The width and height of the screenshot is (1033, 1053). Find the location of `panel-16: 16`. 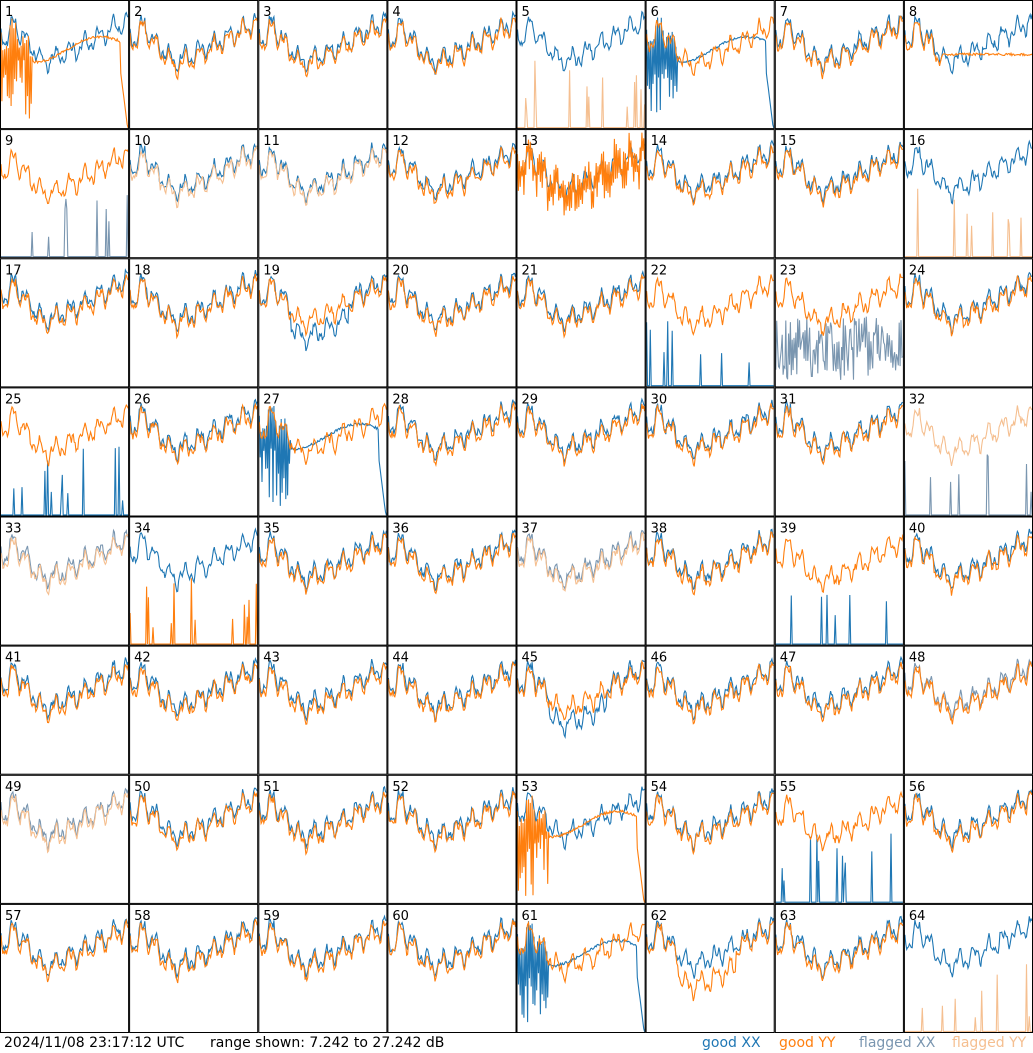

panel-16: 16 is located at coordinates (968, 194).